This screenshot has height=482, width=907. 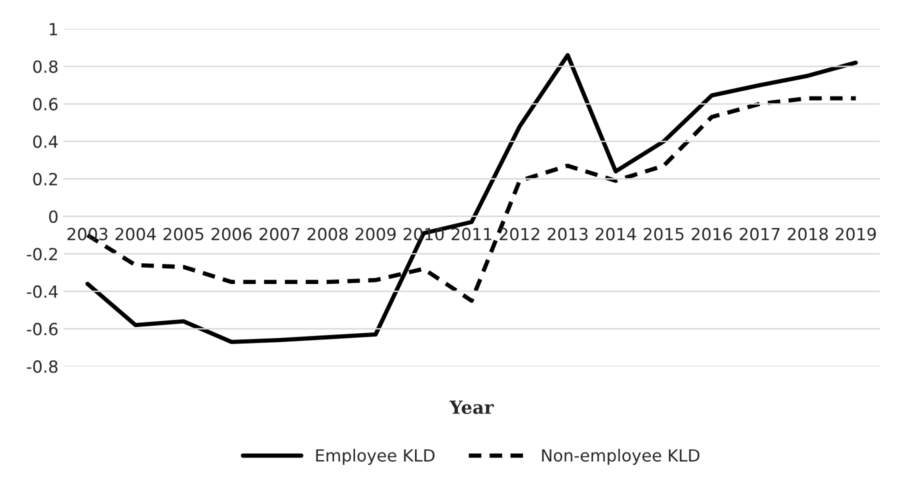 What do you see at coordinates (53, 216) in the screenshot?
I see `y-tick-label: 0` at bounding box center [53, 216].